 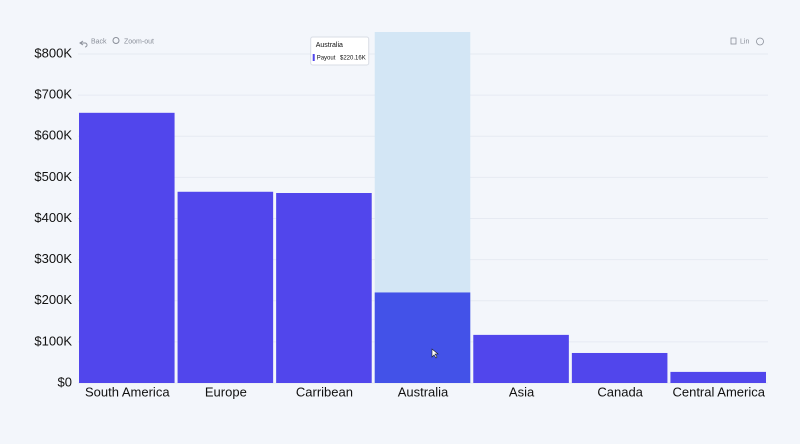 I want to click on y-tick-label: $0, so click(x=65, y=381).